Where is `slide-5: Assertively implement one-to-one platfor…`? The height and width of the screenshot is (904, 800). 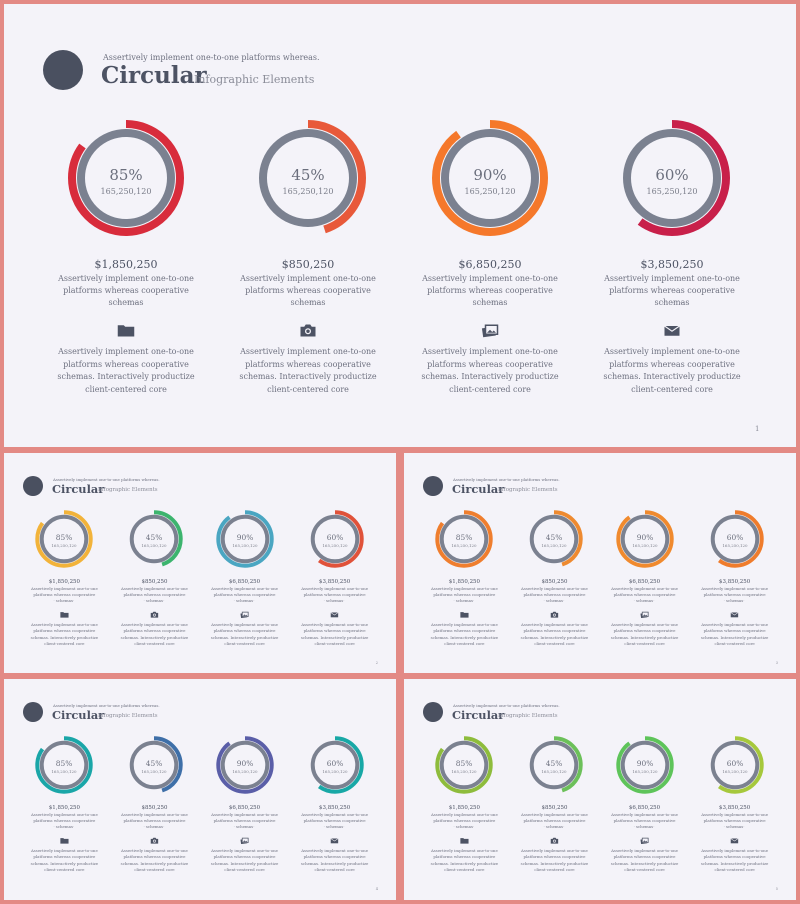
slide-5: Assertively implement one-to-one platfor… is located at coordinates (600, 789).